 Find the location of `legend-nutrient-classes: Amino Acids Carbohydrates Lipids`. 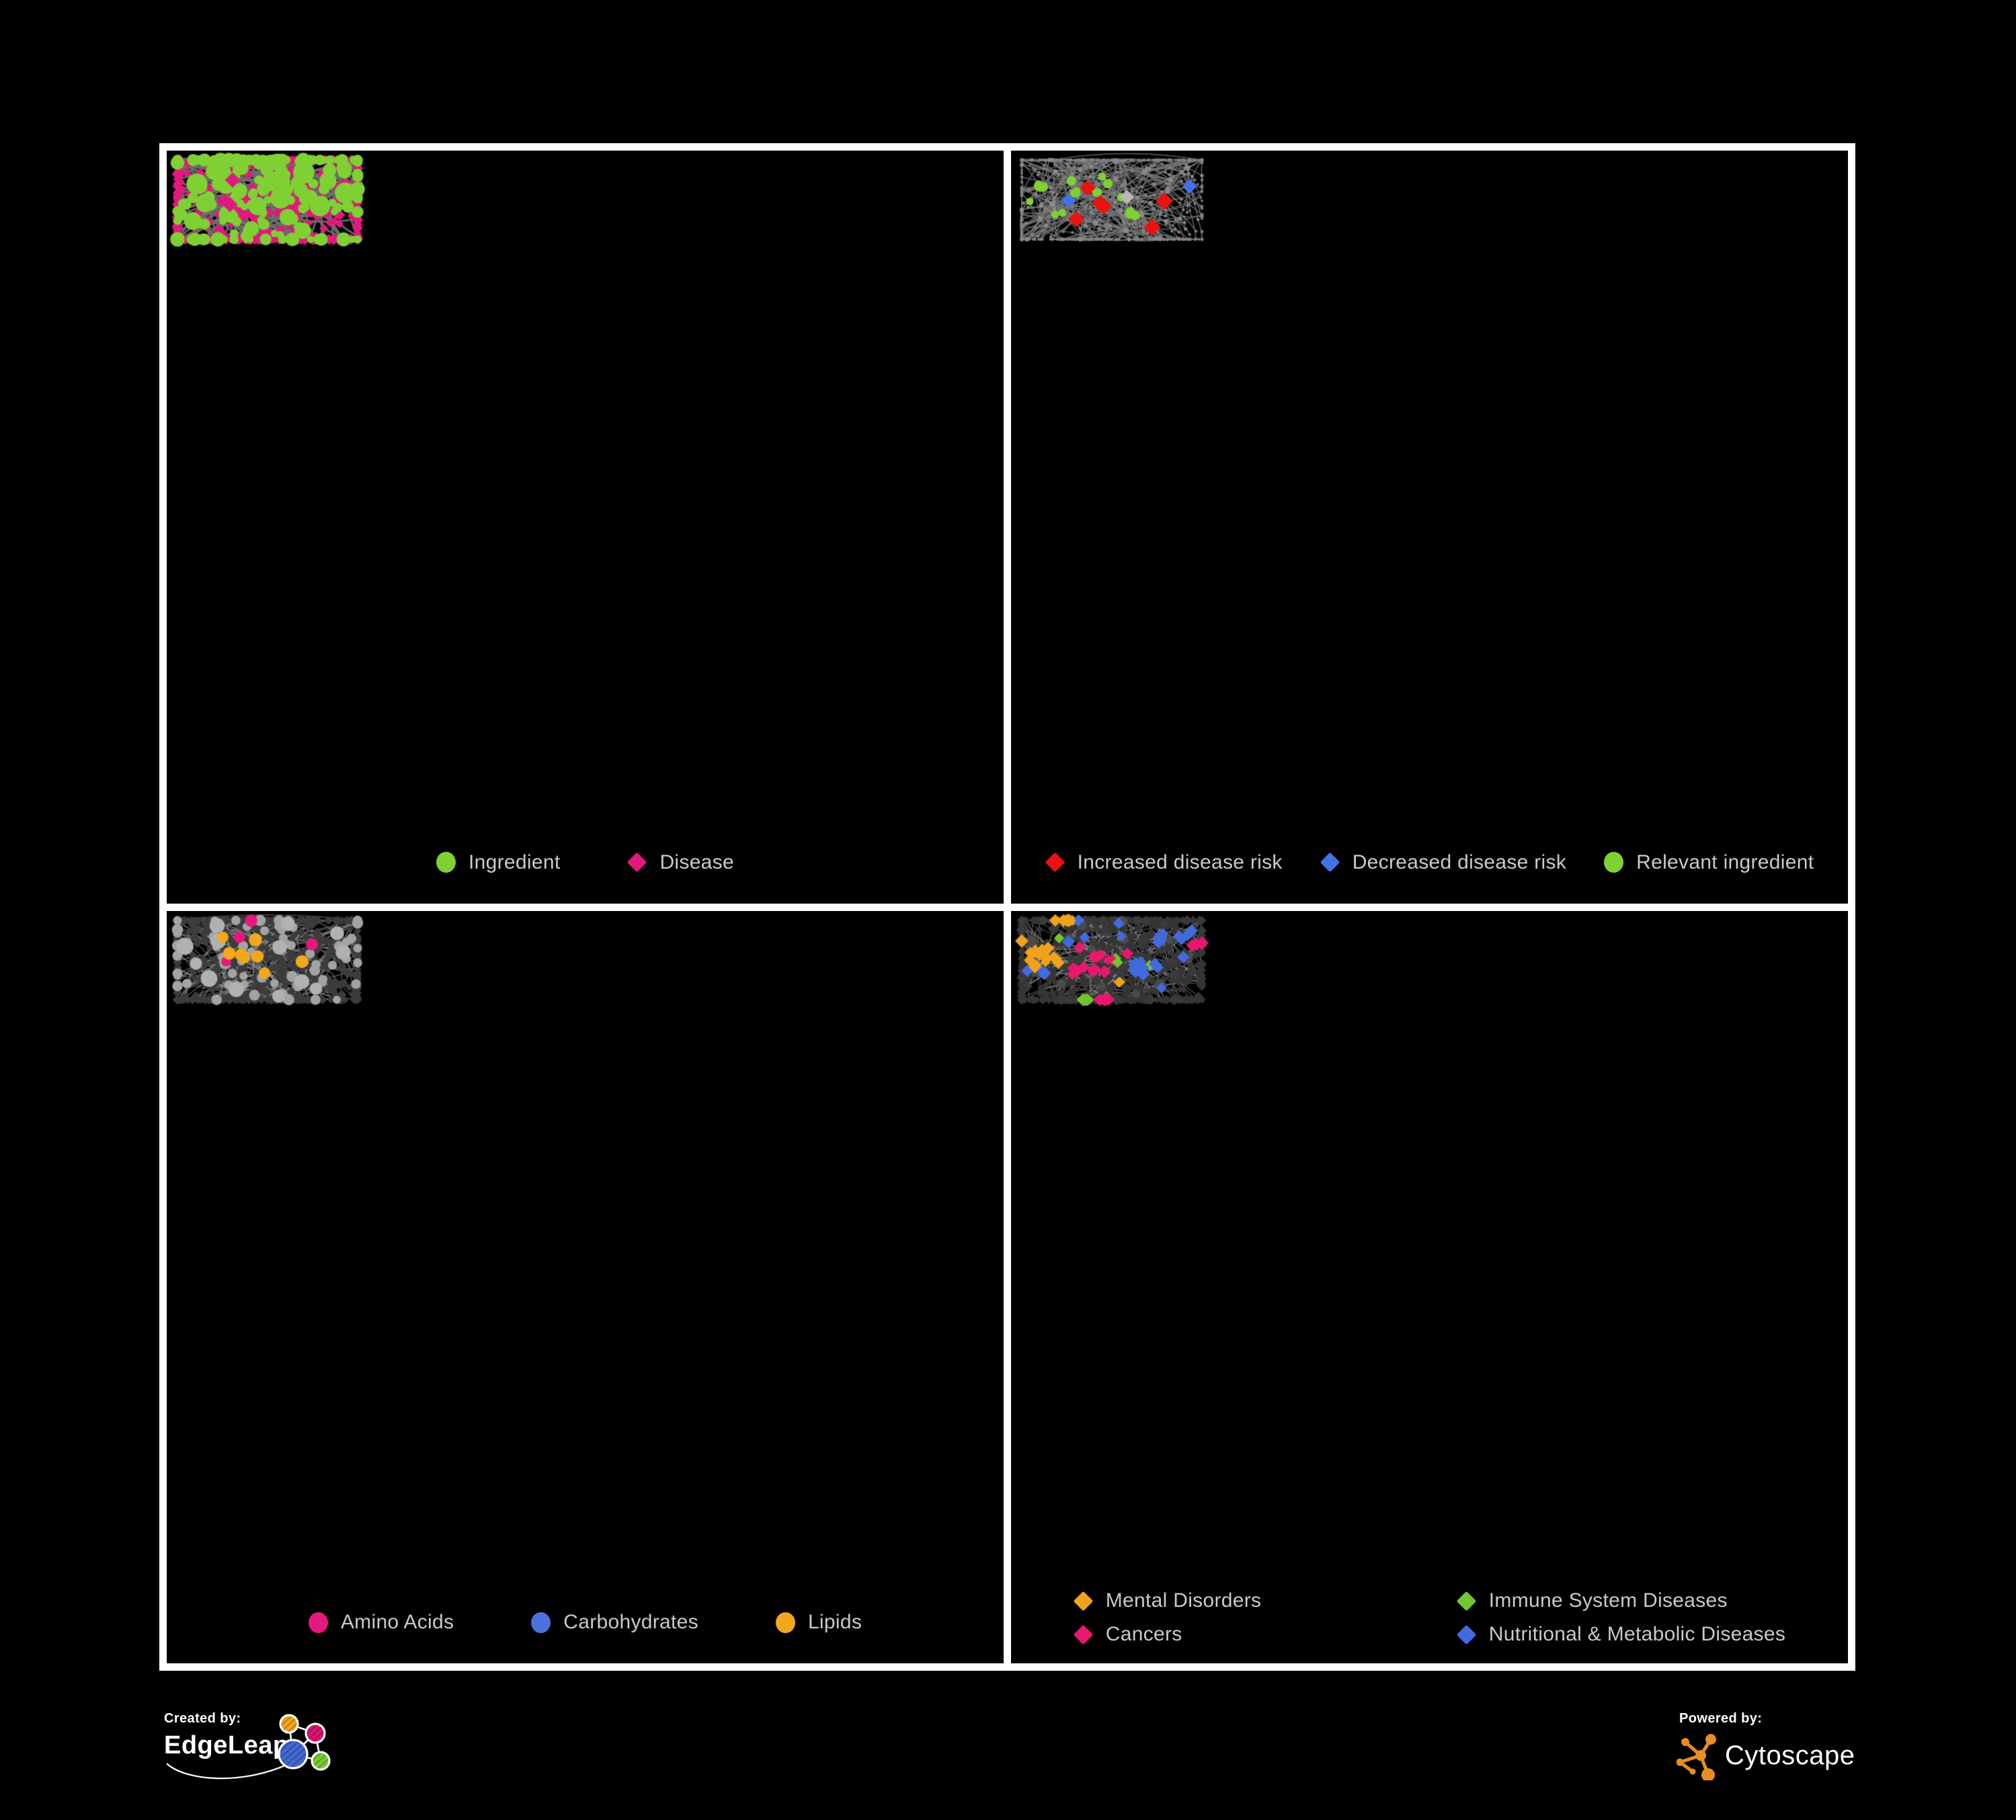

legend-nutrient-classes: Amino Acids Carbohydrates Lipids is located at coordinates (585, 1622).